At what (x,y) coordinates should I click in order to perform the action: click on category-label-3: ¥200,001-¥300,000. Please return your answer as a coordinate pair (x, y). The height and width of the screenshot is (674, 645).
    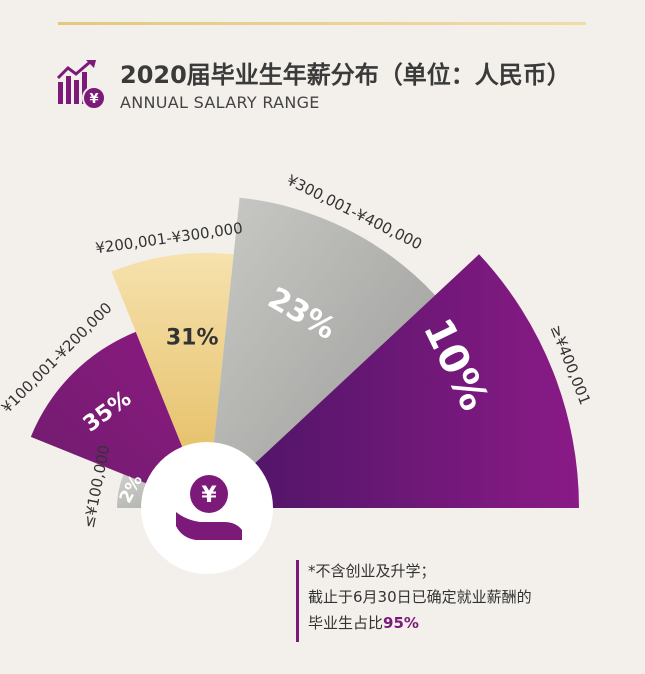
    Looking at the image, I should click on (169, 238).